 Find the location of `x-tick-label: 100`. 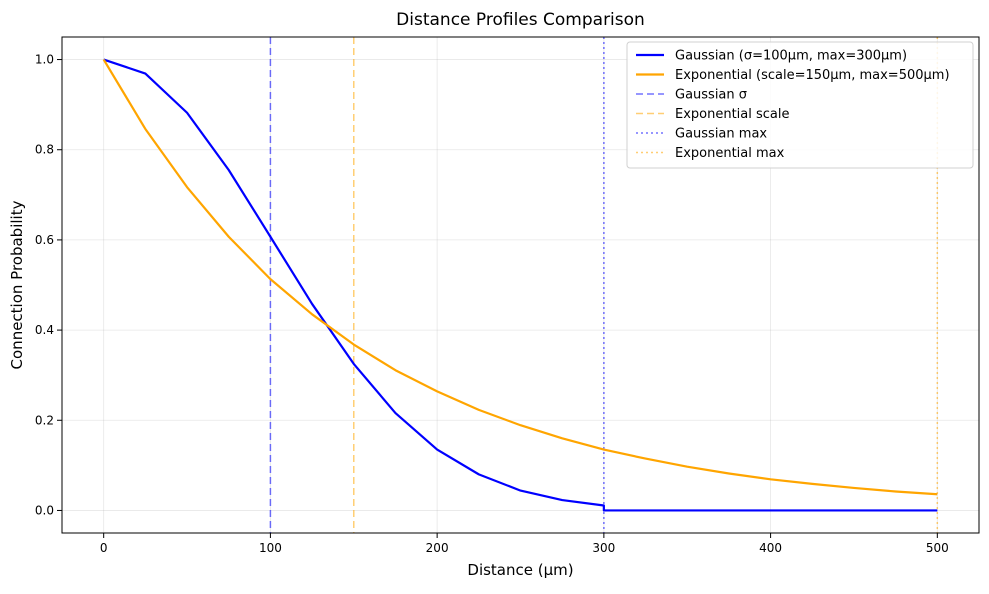

x-tick-label: 100 is located at coordinates (270, 548).